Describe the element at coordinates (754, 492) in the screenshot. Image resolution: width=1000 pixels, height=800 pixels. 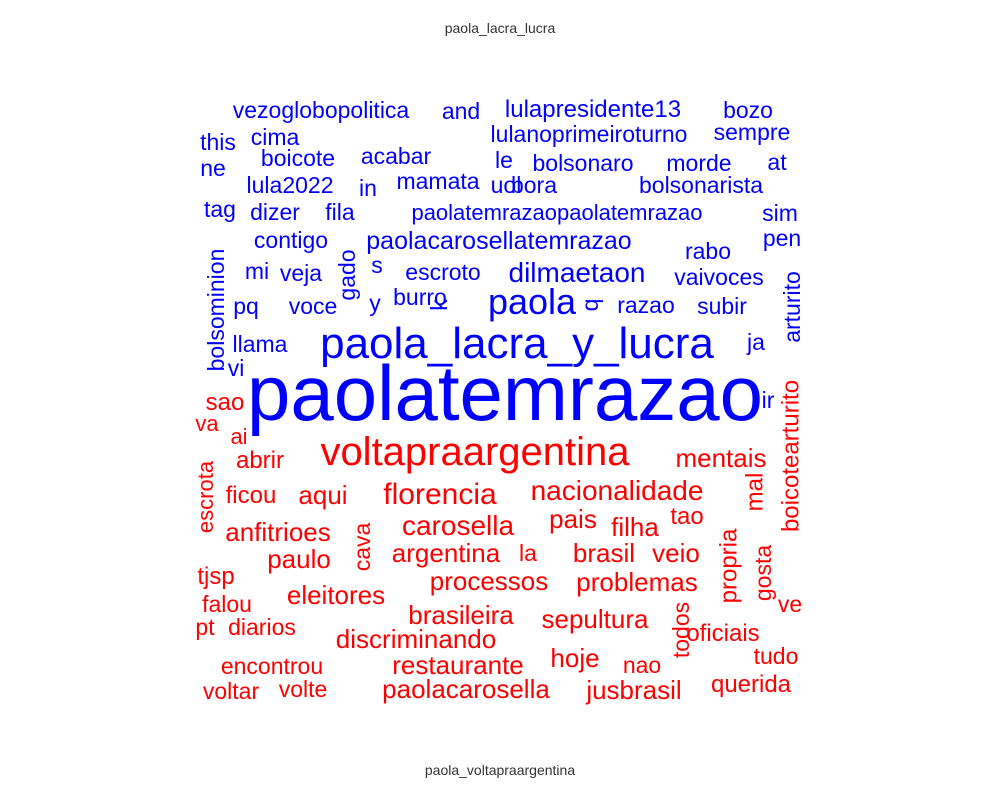
I see `wordcloud-word: mal` at that location.